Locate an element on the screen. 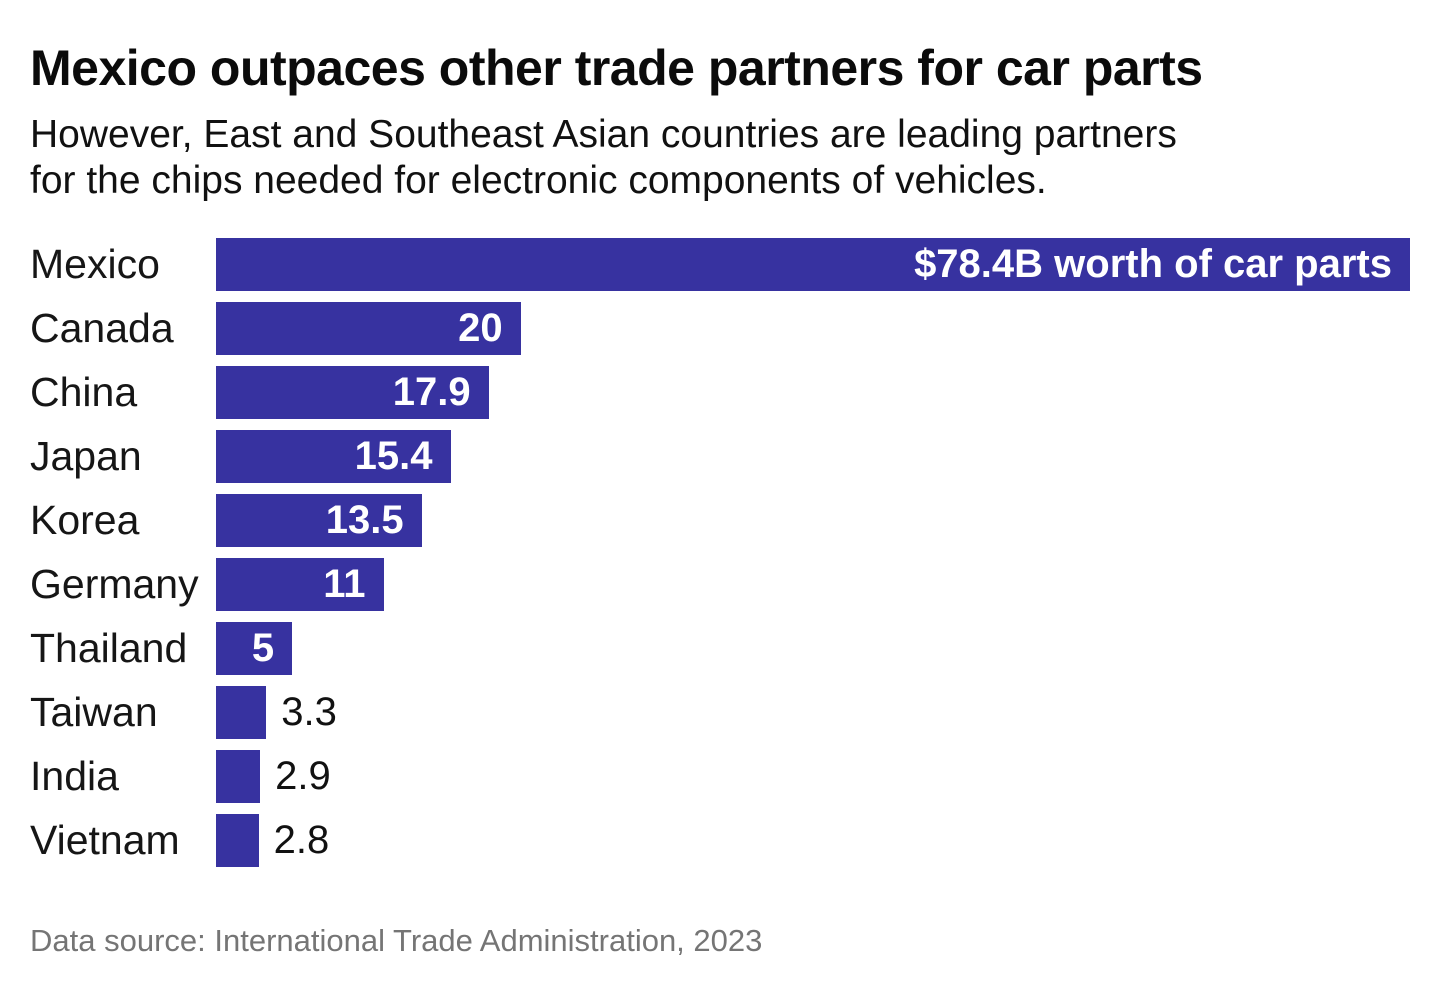 This screenshot has height=987, width=1440. value-label: 17.9 is located at coordinates (431, 392).